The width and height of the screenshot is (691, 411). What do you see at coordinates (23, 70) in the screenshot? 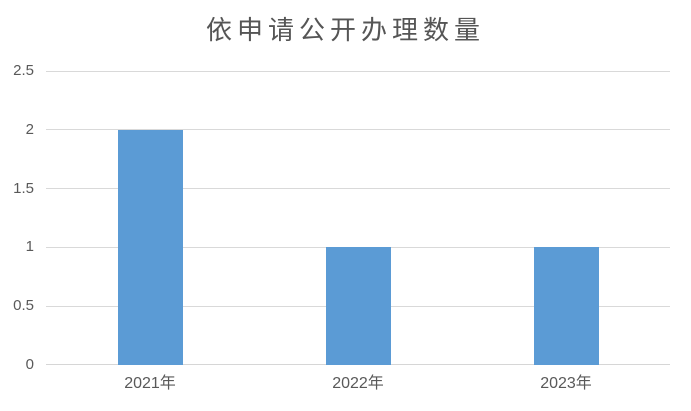
I see `y-tick-label: 2.5` at bounding box center [23, 70].